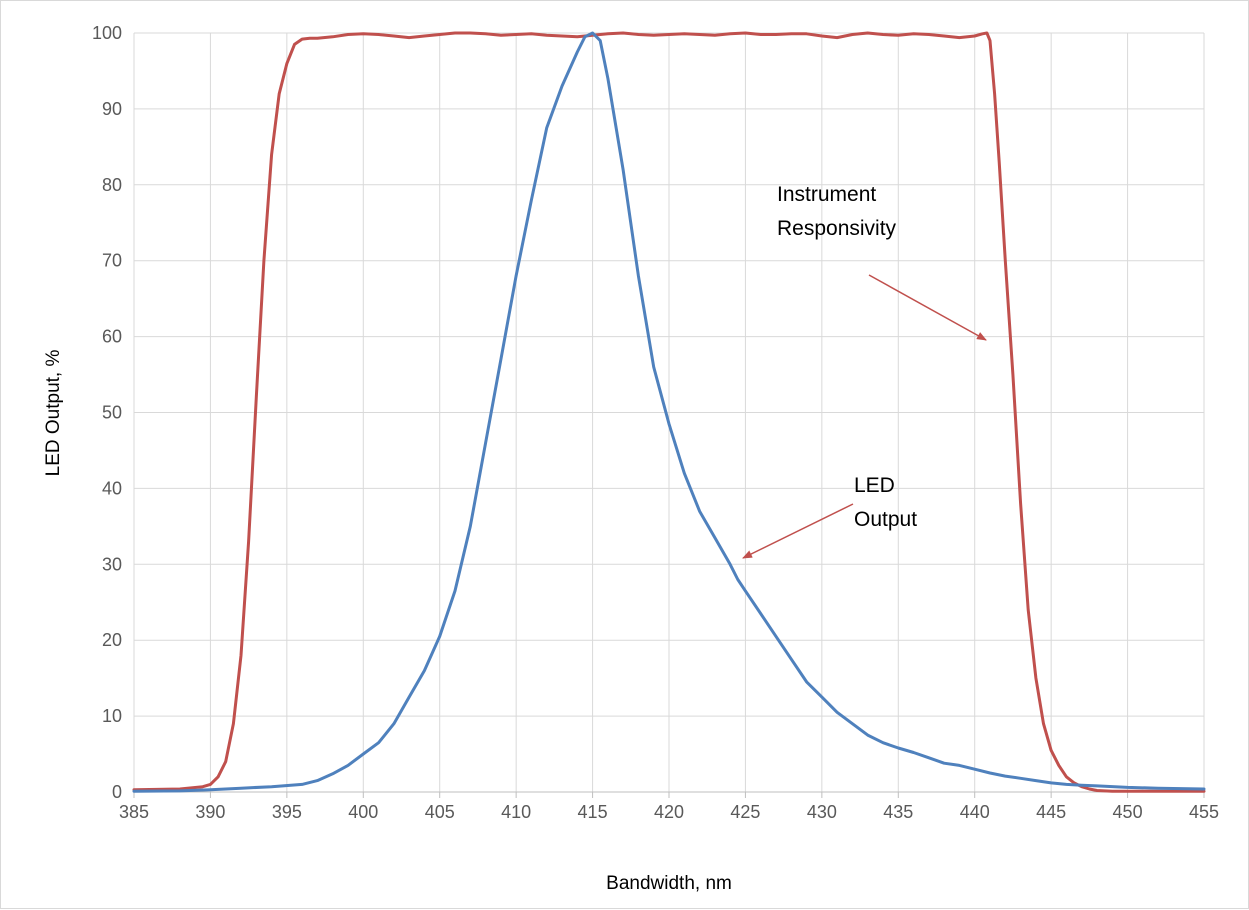  I want to click on x-tick-label: 400, so click(363, 812).